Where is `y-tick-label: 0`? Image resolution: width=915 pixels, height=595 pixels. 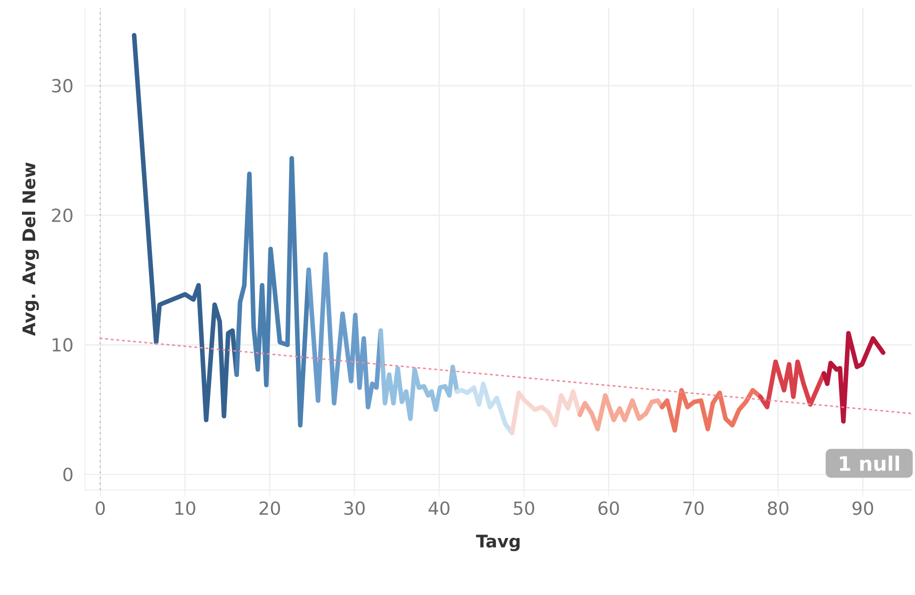 y-tick-label: 0 is located at coordinates (67, 475).